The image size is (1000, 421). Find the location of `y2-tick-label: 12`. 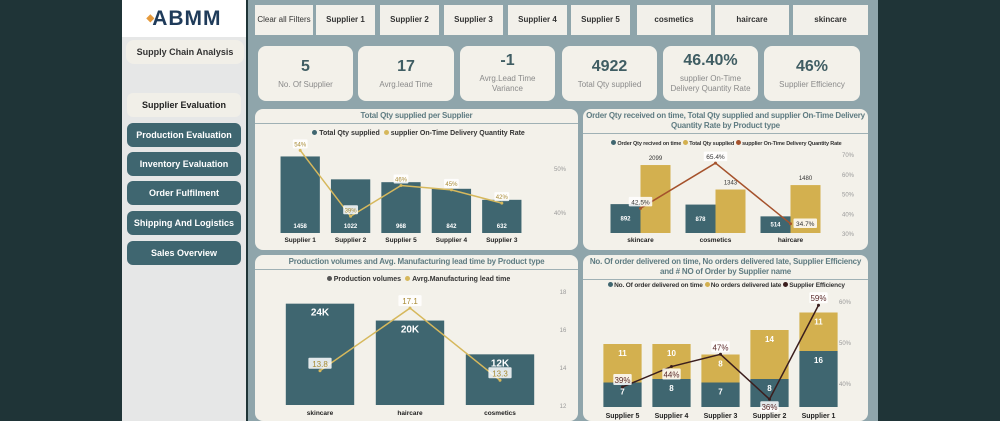

y2-tick-label: 12 is located at coordinates (563, 407).